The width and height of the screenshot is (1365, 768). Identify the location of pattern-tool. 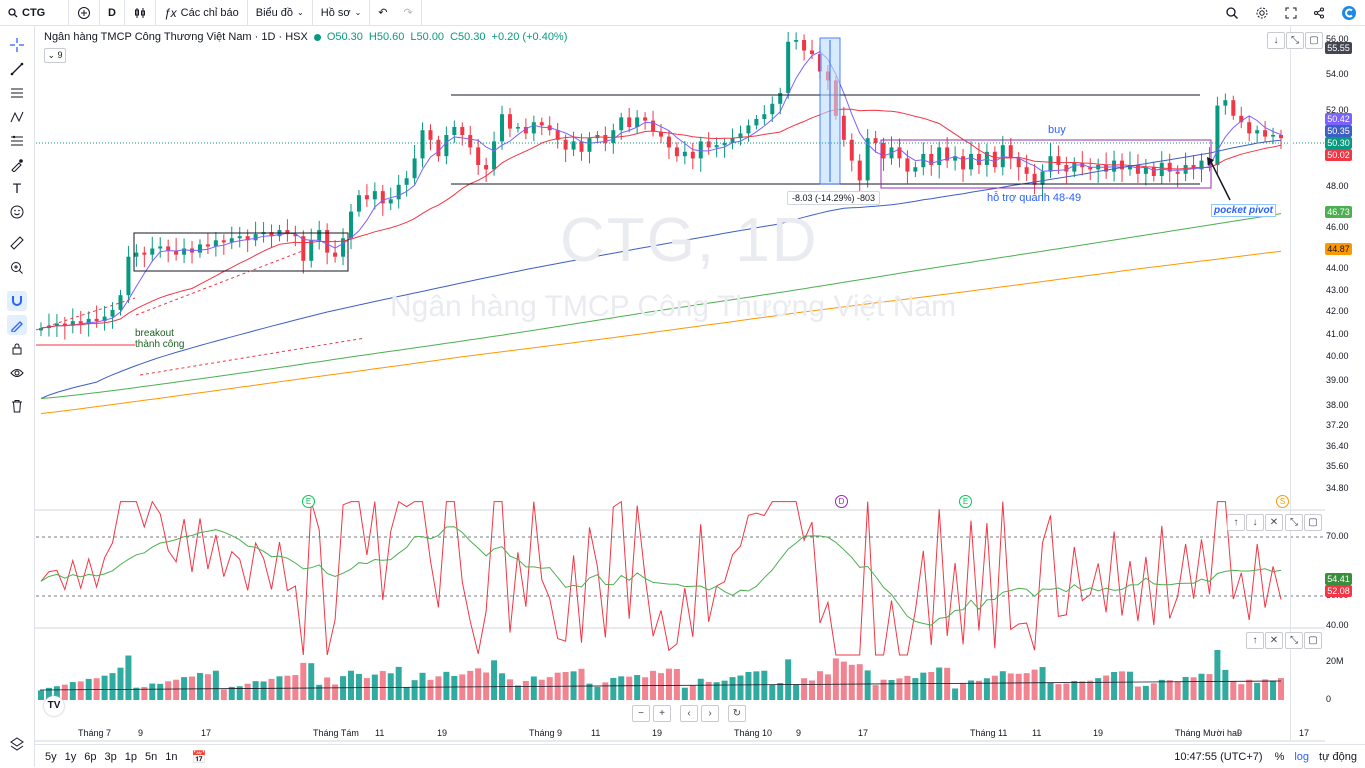
(17, 117).